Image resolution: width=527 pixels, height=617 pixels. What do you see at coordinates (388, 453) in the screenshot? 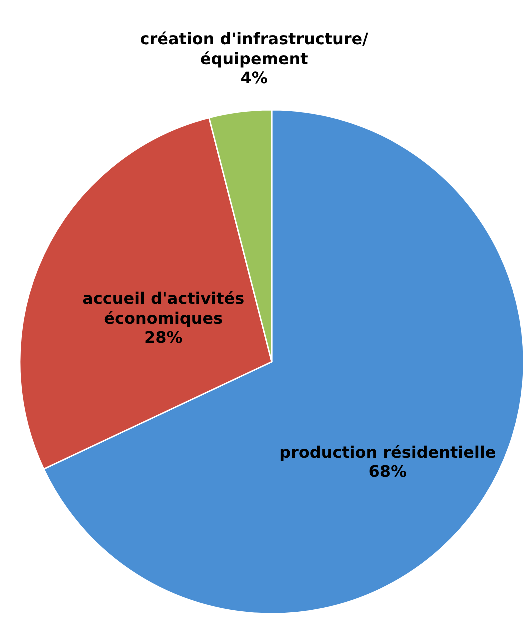
I see `slice-label: production résidentielle` at bounding box center [388, 453].